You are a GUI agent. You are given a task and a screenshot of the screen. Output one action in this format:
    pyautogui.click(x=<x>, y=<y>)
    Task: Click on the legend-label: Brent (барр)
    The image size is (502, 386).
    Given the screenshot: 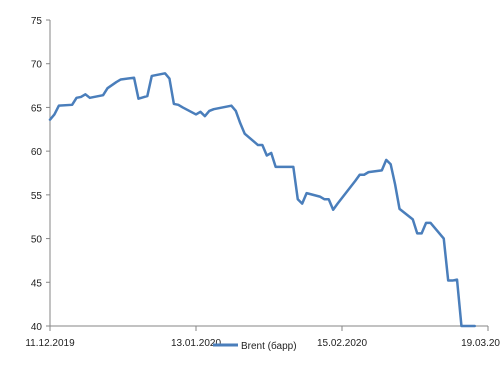 What is the action you would take?
    pyautogui.click(x=269, y=346)
    